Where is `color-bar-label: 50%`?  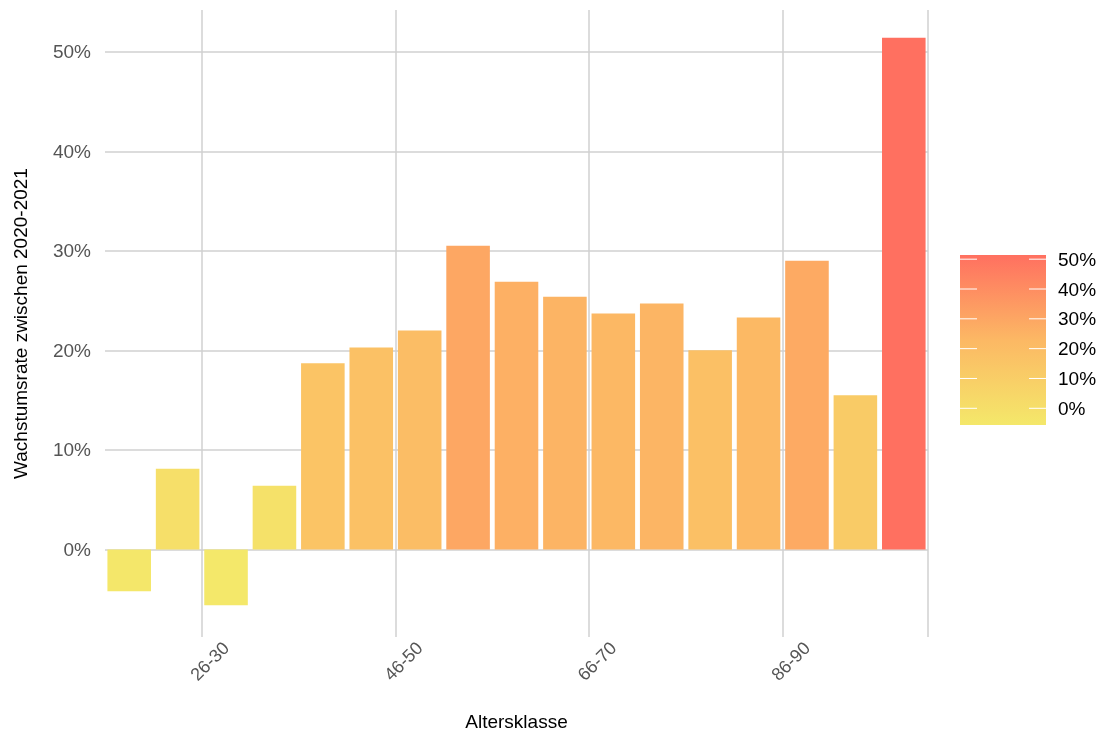 color-bar-label: 50% is located at coordinates (1077, 259).